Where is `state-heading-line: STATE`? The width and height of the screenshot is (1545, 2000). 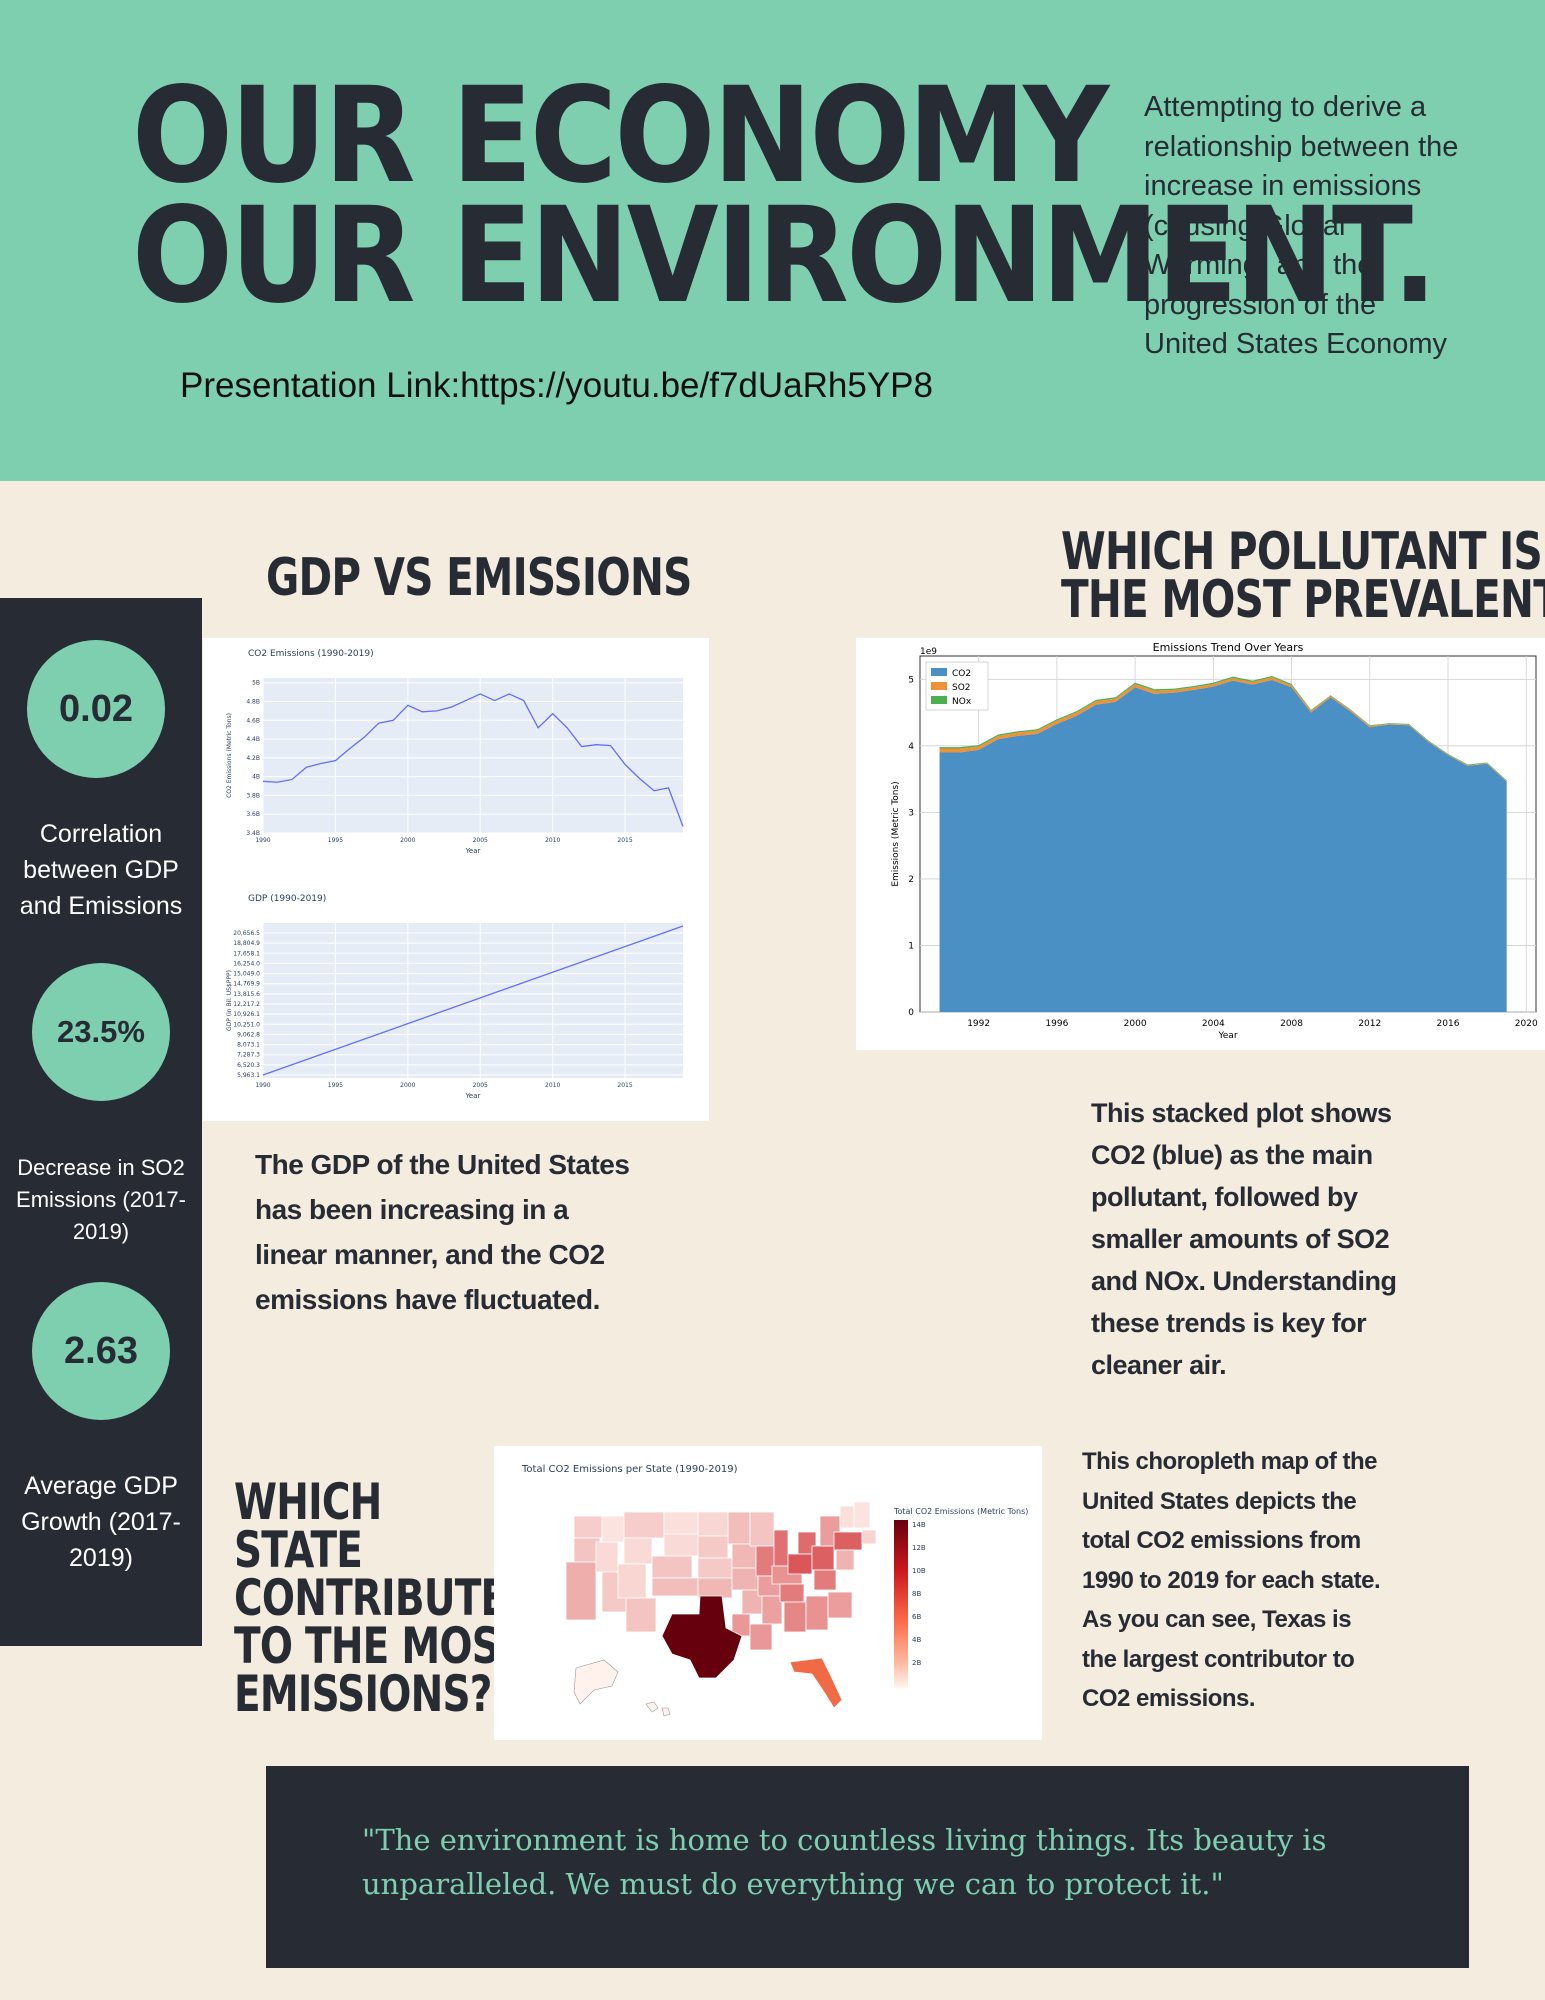 state-heading-line: STATE is located at coordinates (298, 1550).